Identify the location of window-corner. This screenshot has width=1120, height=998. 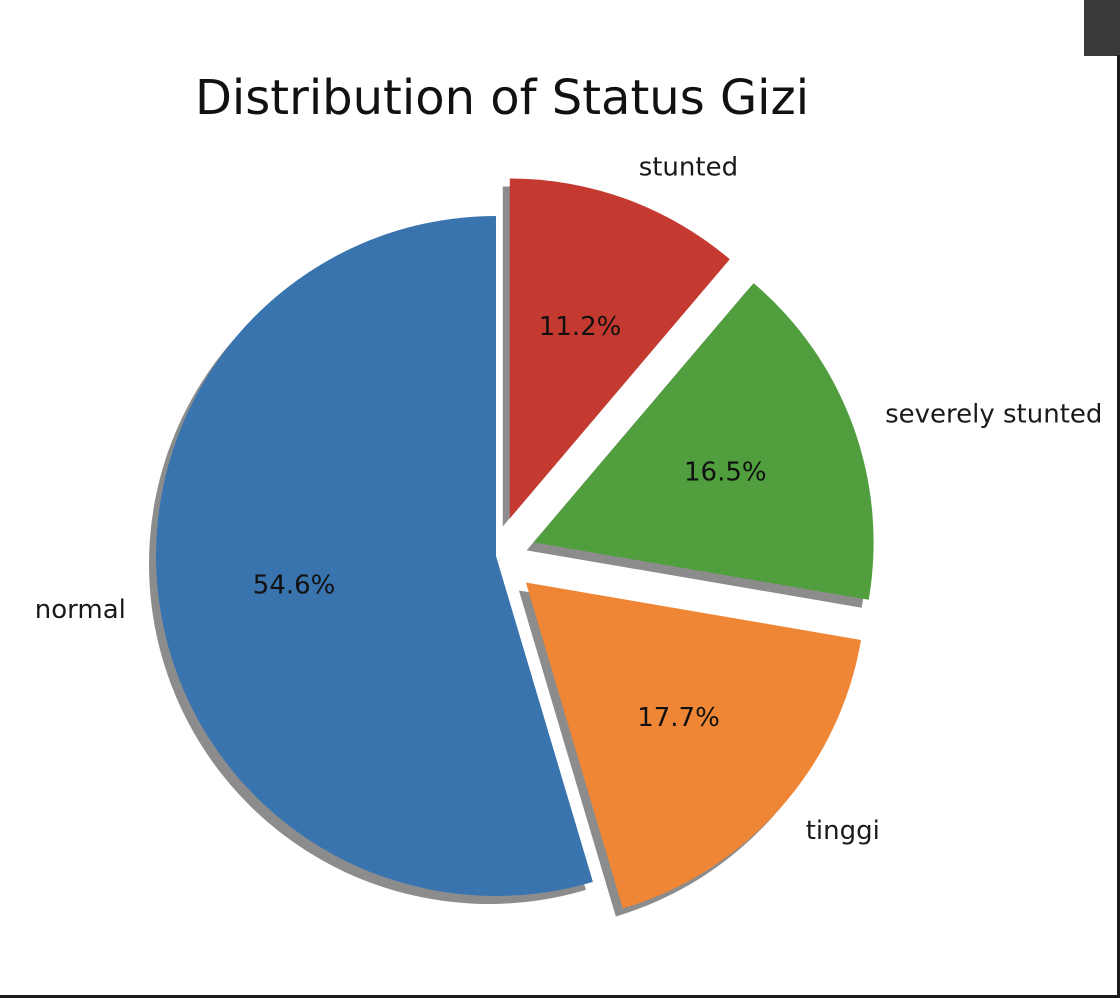
(1102, 28).